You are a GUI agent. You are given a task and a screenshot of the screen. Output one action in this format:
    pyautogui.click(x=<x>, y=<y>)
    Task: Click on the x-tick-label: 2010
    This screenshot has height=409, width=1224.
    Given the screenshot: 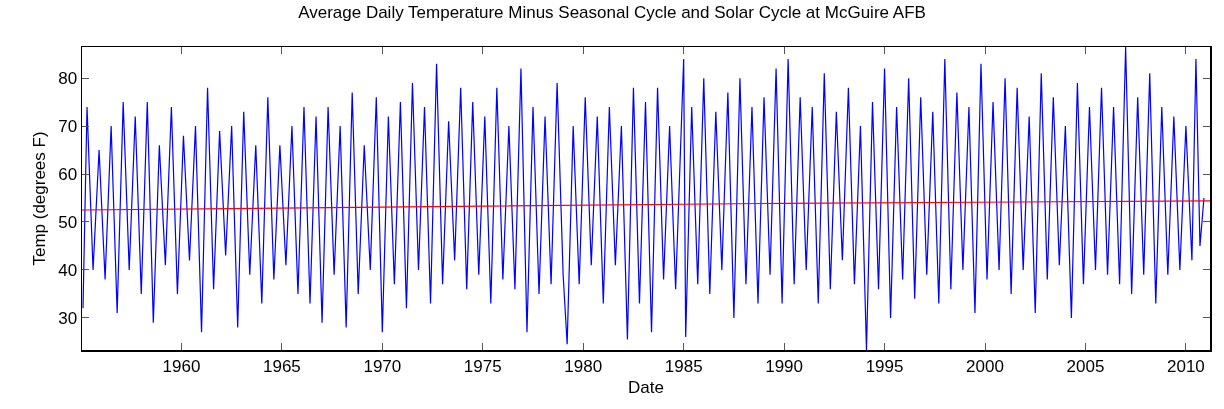 What is the action you would take?
    pyautogui.click(x=1185, y=366)
    